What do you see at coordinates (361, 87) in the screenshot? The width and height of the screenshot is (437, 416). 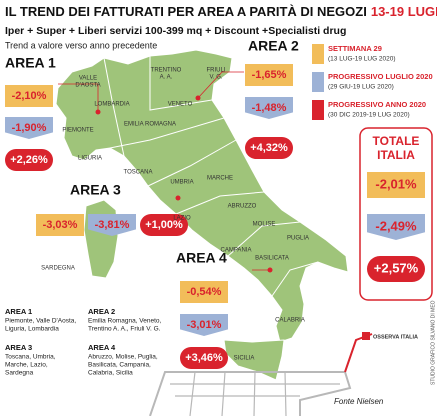 I see `legend-period: (29 GIU-19 LUG 2020)` at bounding box center [361, 87].